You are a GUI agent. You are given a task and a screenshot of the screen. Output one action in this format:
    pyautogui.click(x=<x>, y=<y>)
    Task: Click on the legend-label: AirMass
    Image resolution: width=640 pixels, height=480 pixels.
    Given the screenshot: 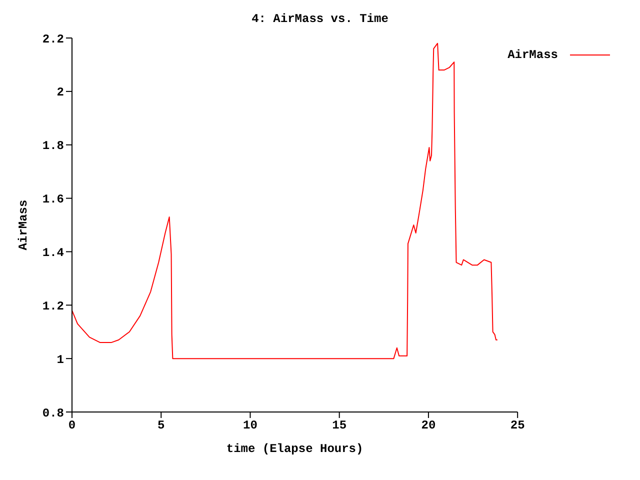 What is the action you would take?
    pyautogui.click(x=533, y=55)
    